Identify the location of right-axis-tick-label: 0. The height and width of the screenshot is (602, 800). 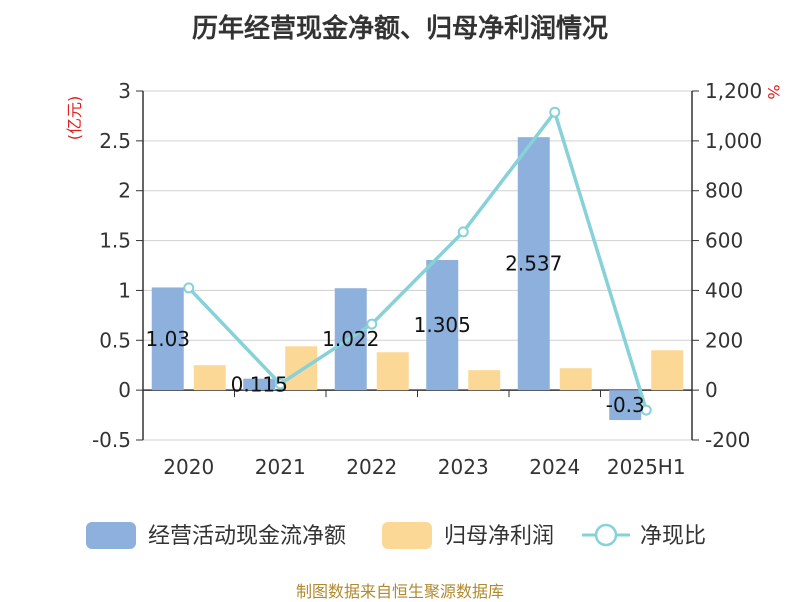
(711, 390).